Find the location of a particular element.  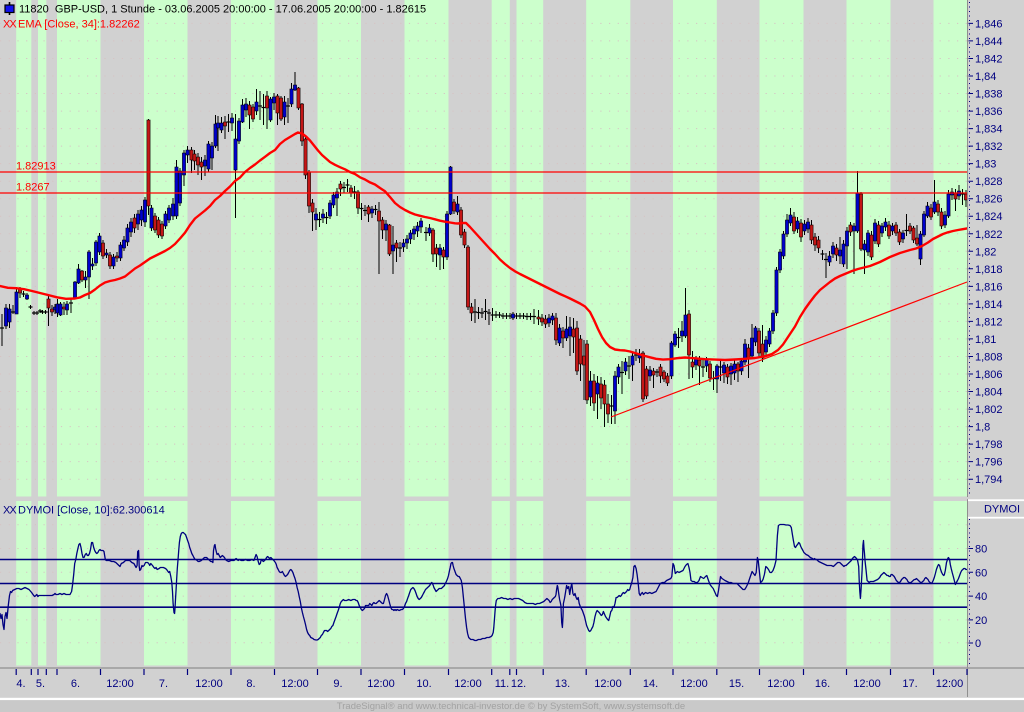

svg-text: 60 is located at coordinates (981, 573).